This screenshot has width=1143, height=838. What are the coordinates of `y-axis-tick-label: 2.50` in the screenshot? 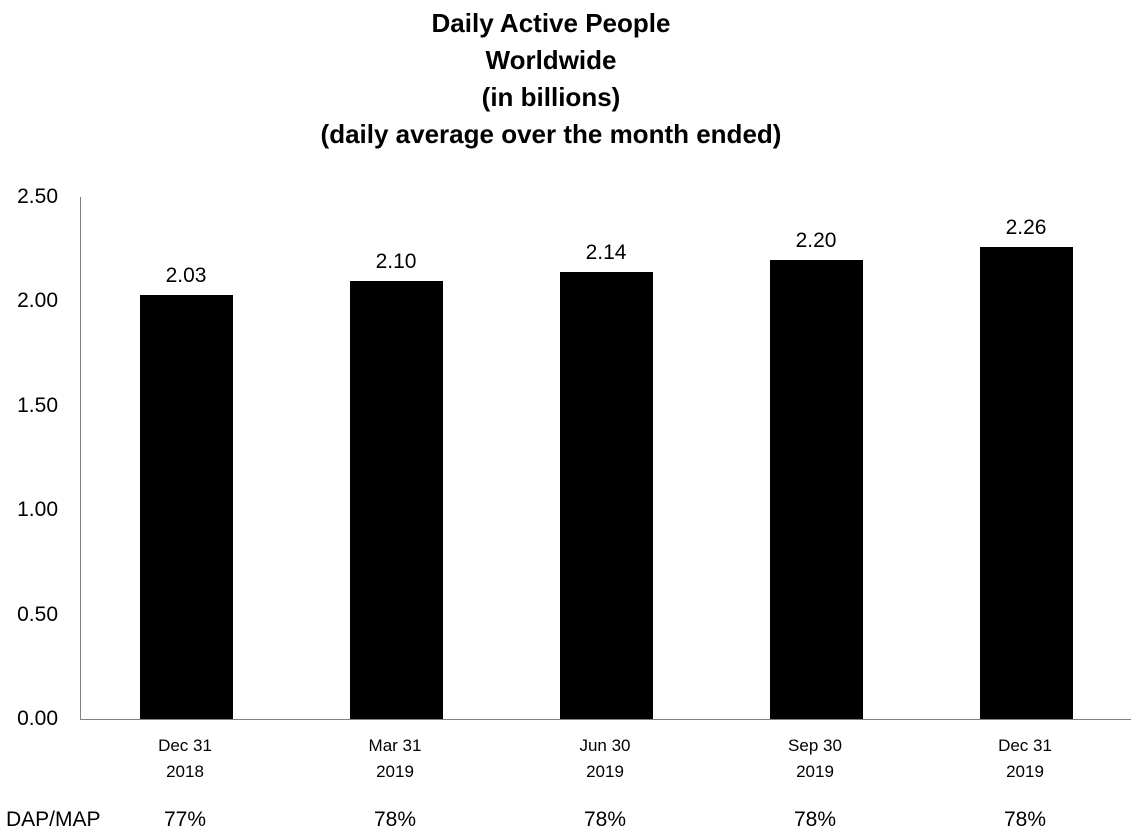 It's located at (37, 196).